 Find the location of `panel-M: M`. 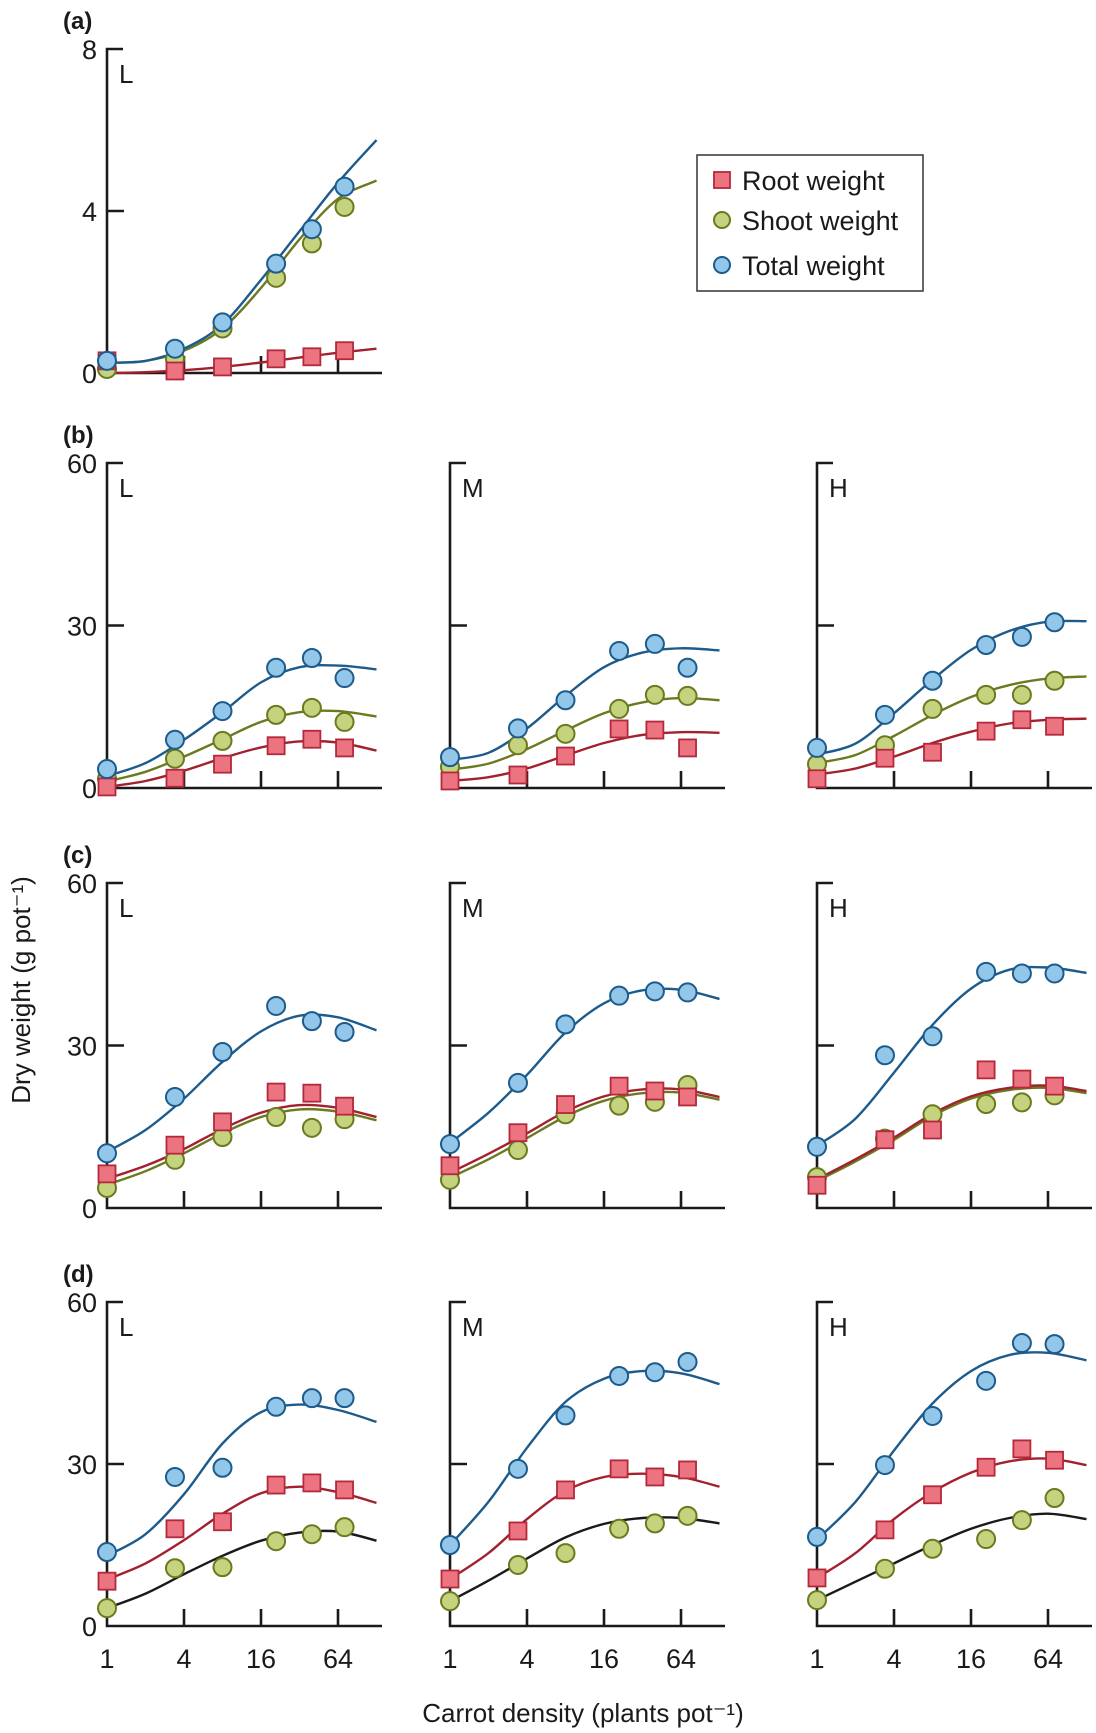

panel-M: M is located at coordinates (582, 1045).